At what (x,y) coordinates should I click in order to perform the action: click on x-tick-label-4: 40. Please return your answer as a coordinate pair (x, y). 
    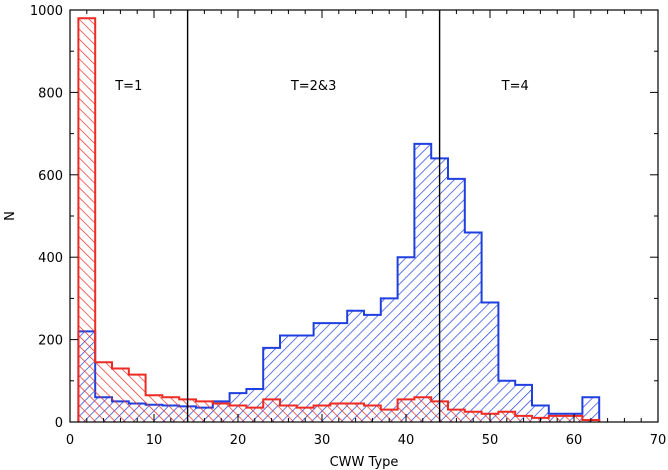
    Looking at the image, I should click on (406, 440).